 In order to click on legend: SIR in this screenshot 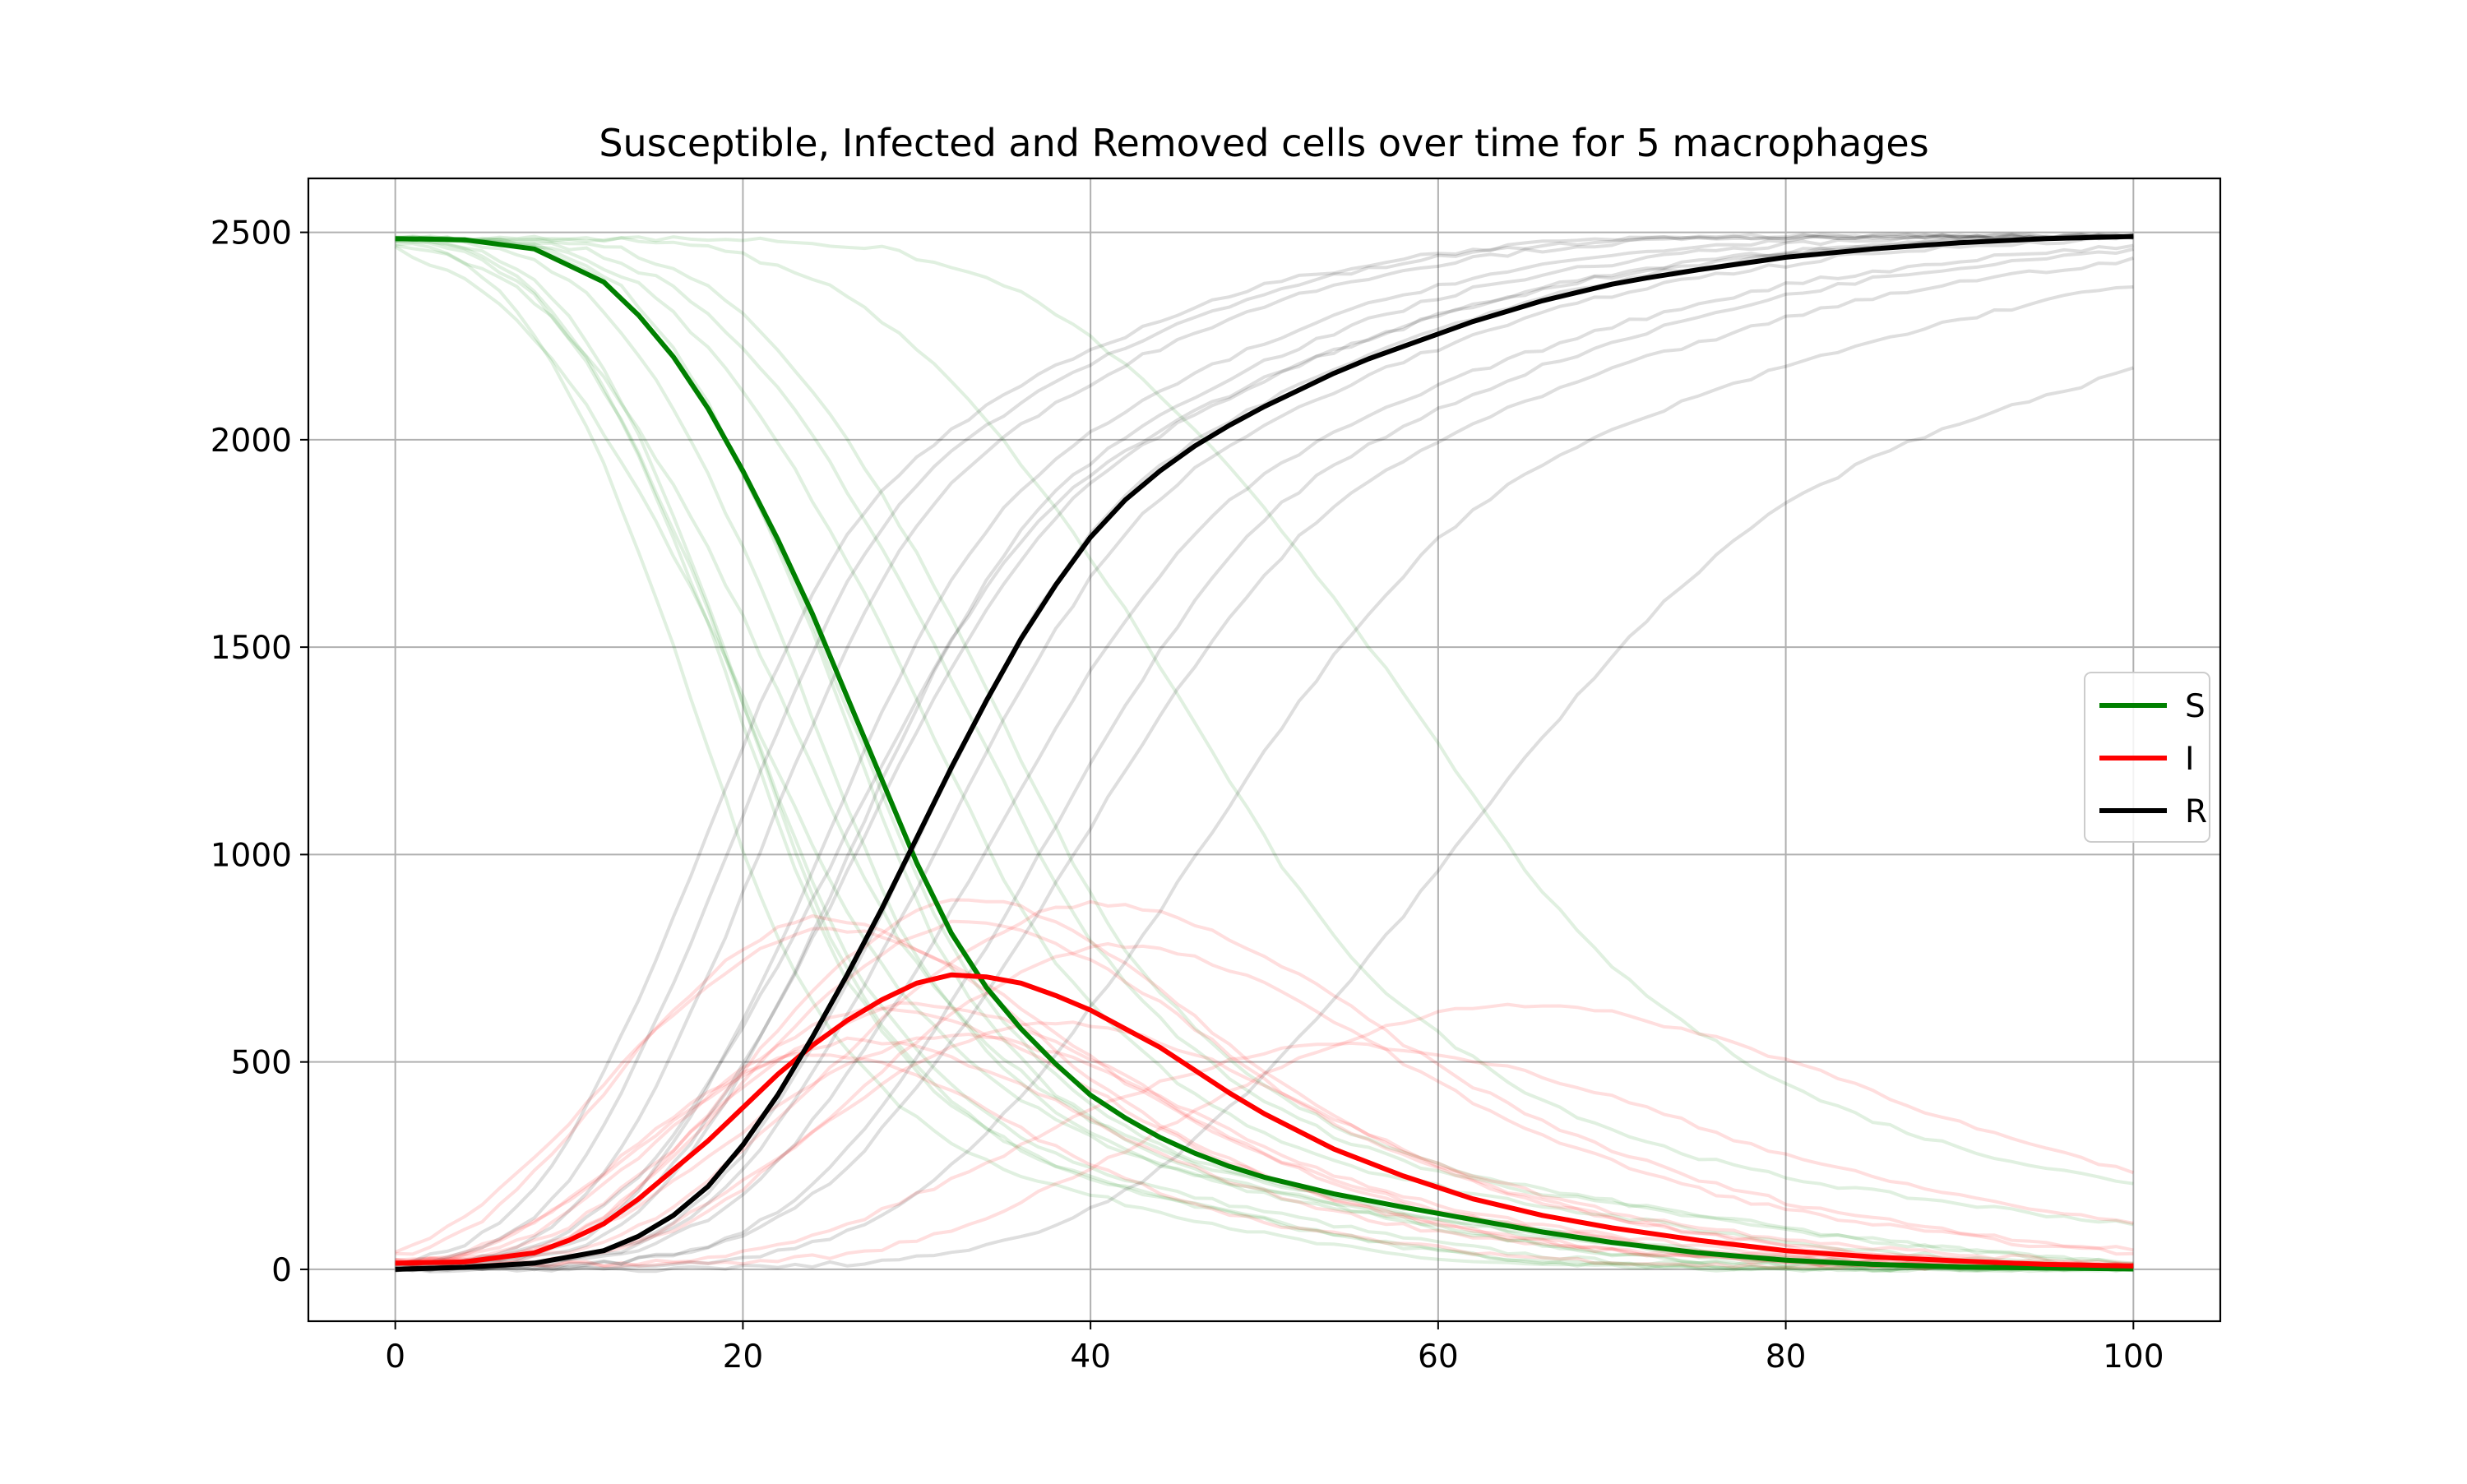, I will do `click(2147, 758)`.